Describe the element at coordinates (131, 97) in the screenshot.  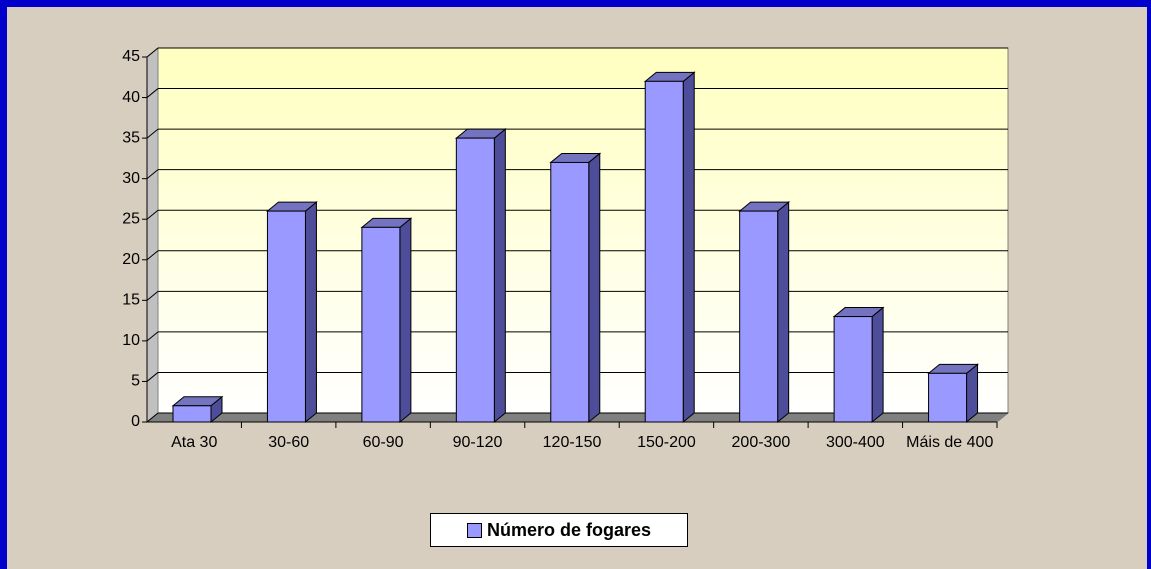
I see `y-tick-label: 40` at that location.